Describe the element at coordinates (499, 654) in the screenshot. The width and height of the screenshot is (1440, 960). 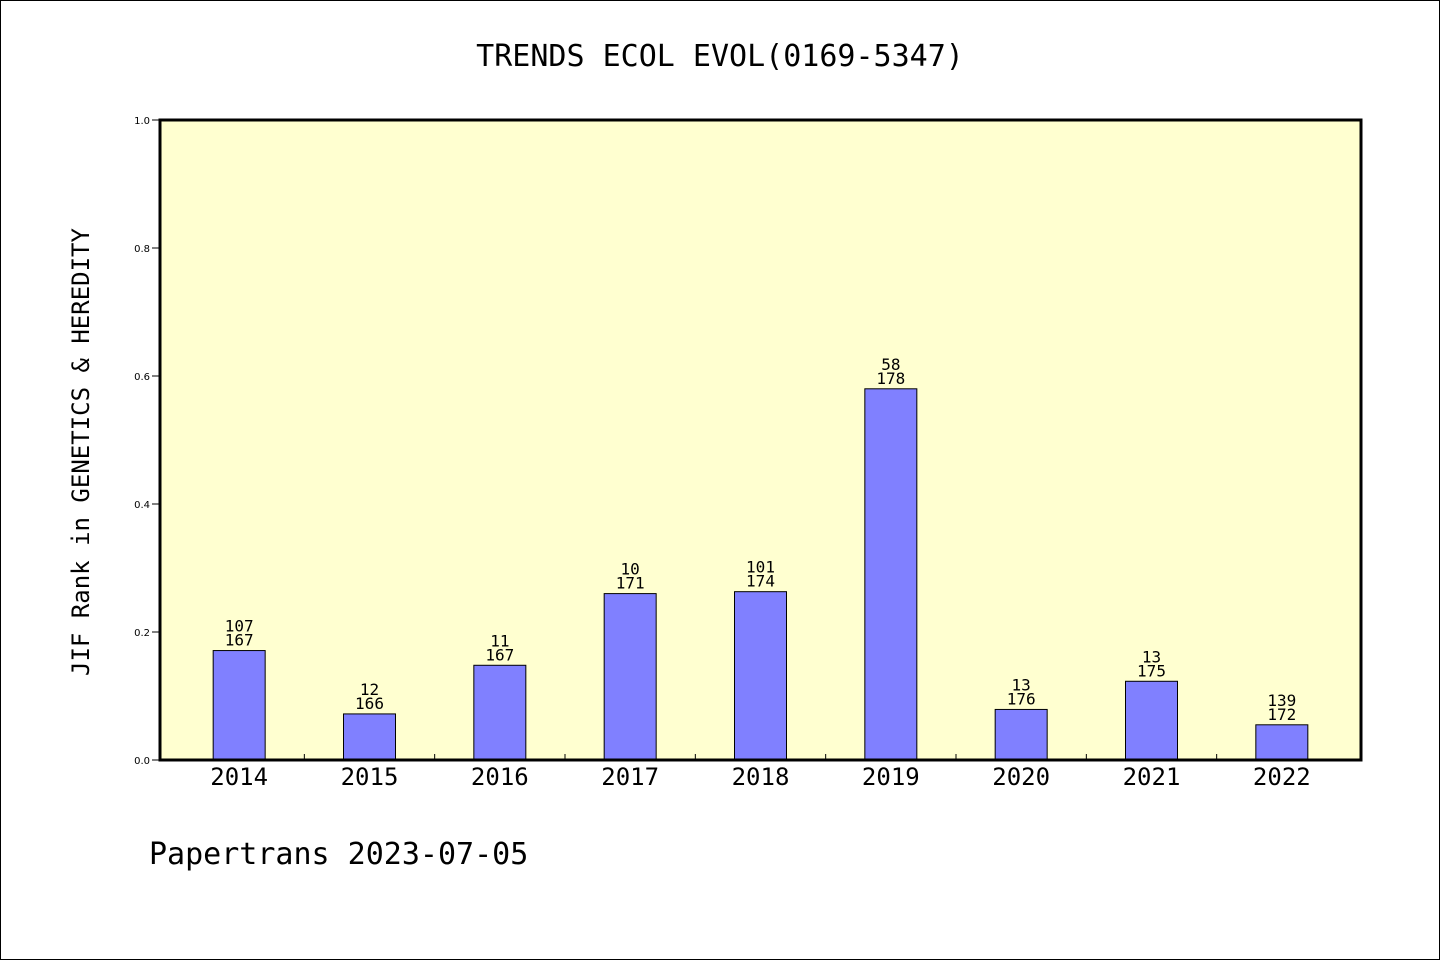
I see `bar-label-bottom-2016: 167` at that location.